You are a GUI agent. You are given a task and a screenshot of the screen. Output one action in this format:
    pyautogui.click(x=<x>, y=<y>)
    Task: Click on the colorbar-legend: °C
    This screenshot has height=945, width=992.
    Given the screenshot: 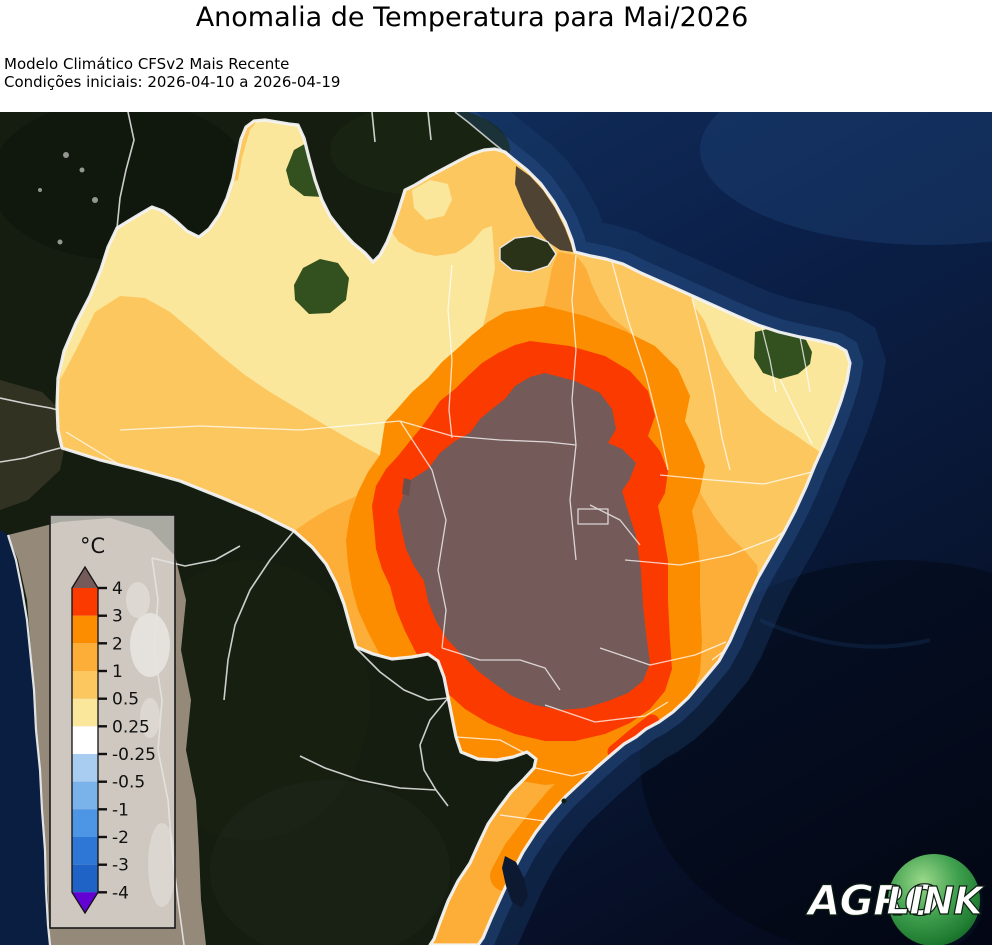 What is the action you would take?
    pyautogui.click(x=112, y=721)
    